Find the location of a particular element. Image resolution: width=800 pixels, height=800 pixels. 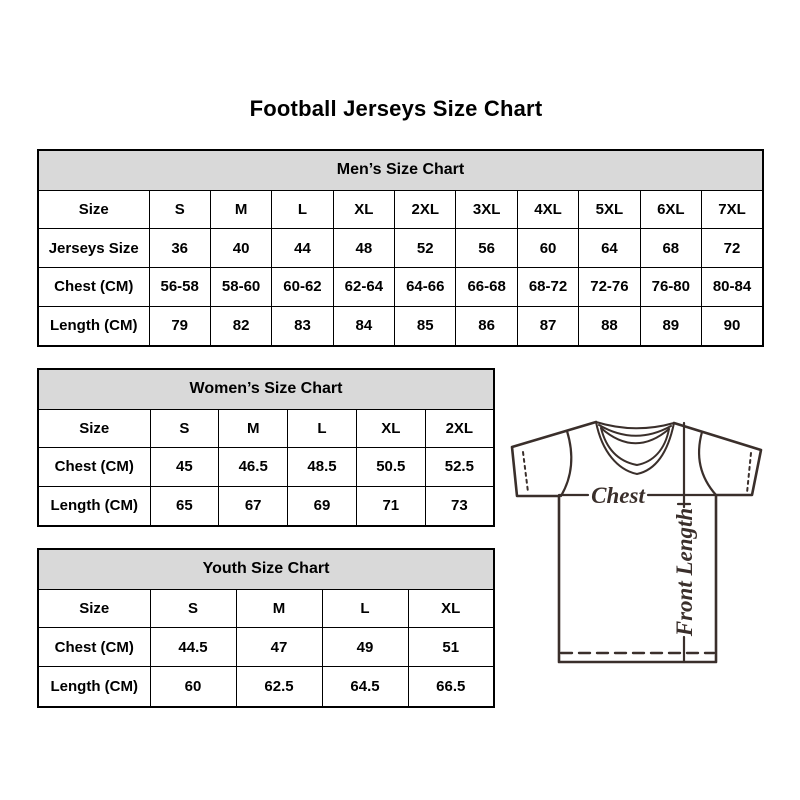

value-cell: 69 is located at coordinates (322, 506).